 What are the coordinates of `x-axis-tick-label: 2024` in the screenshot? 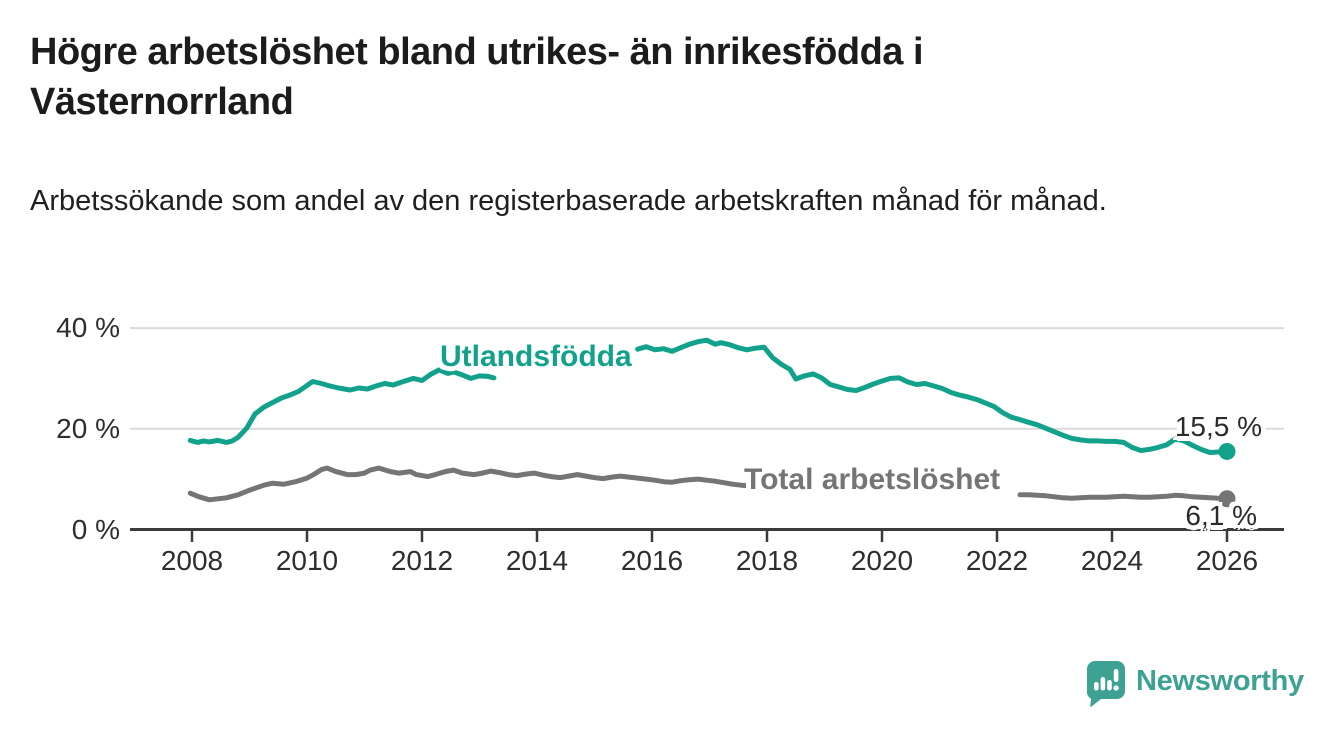 It's located at (1112, 560).